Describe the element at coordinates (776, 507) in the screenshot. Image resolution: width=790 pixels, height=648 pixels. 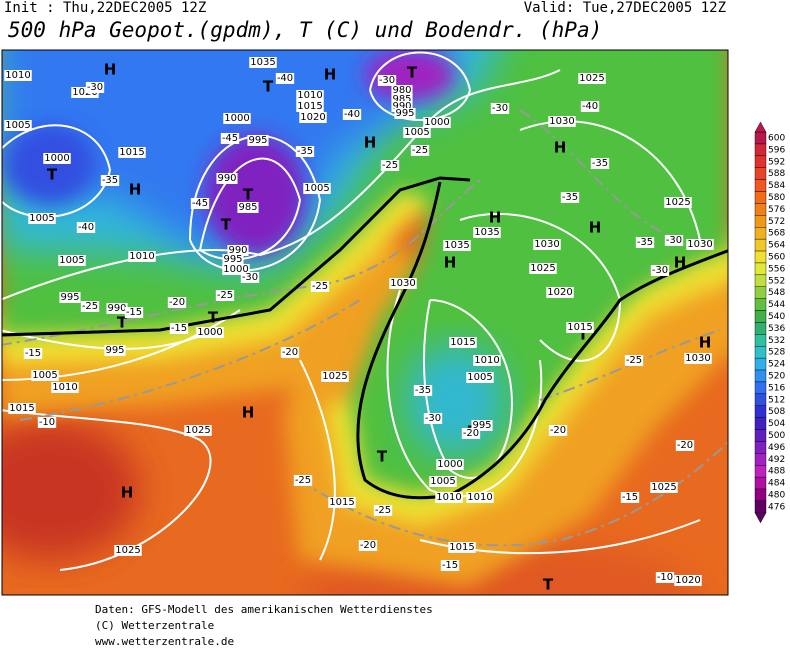
I see `colorbar-label: 476` at that location.